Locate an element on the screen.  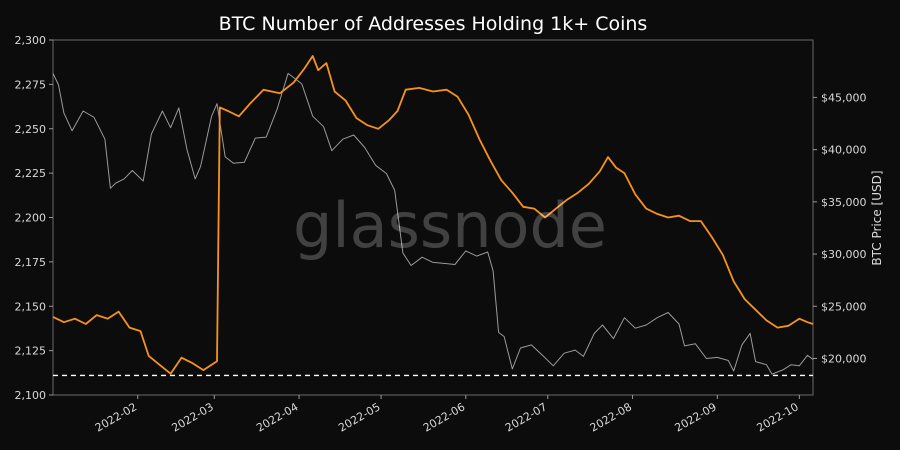
left-axis-tick-label: 2,300 is located at coordinates (31, 40).